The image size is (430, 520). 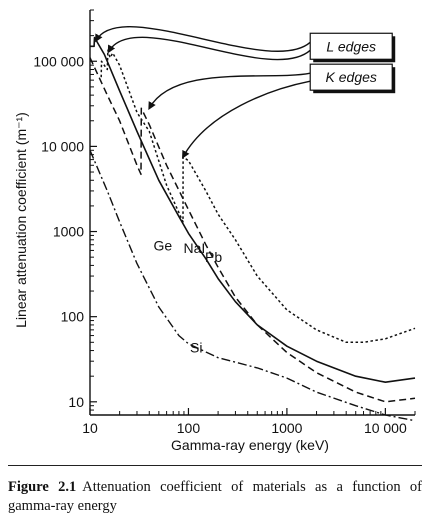 I want to click on annotation-l-edges: L edges, so click(x=245, y=44).